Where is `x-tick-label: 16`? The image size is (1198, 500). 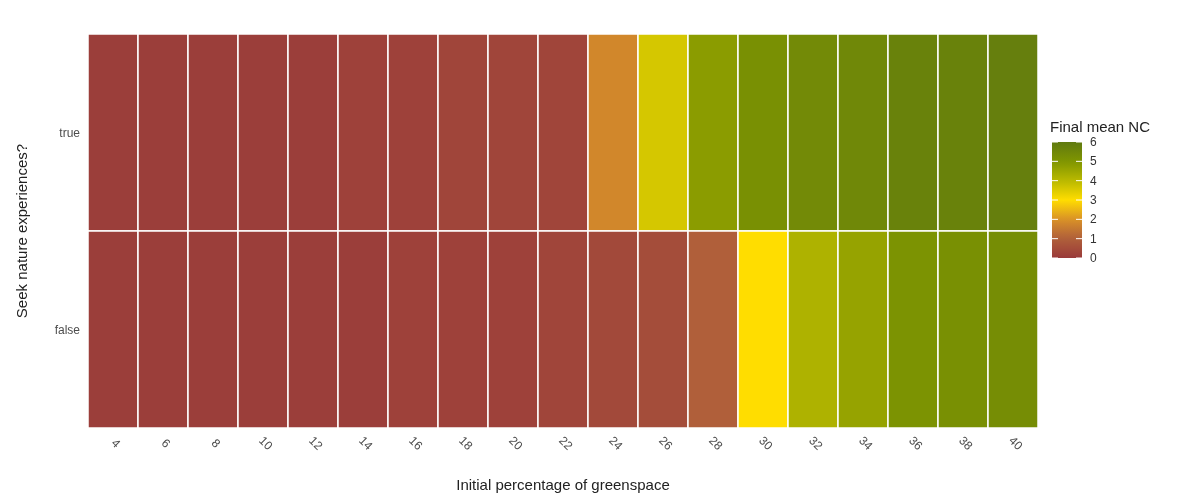
x-tick-label: 16 is located at coordinates (416, 443).